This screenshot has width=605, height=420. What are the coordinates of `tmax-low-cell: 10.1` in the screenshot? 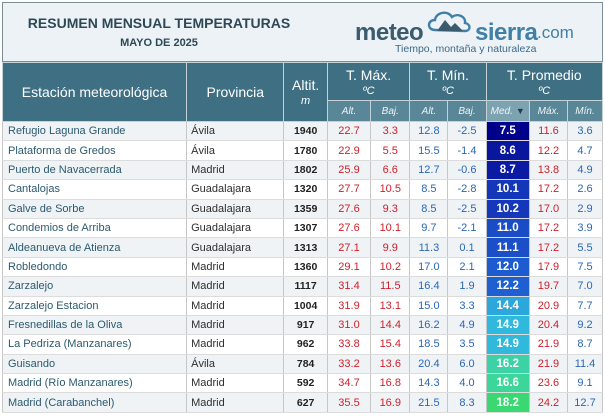 It's located at (390, 228).